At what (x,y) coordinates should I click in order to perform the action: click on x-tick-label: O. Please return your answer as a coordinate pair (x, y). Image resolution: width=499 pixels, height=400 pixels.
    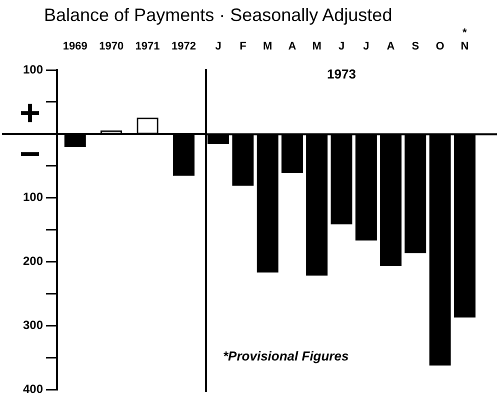
    Looking at the image, I should click on (440, 46).